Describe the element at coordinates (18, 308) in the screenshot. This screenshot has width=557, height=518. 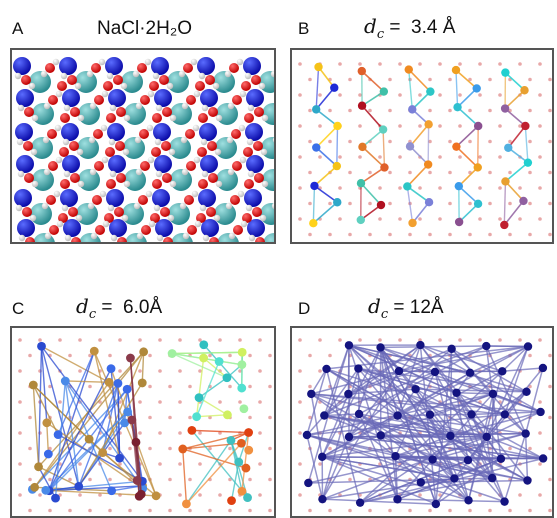
I see `panel-c-letter: C` at that location.